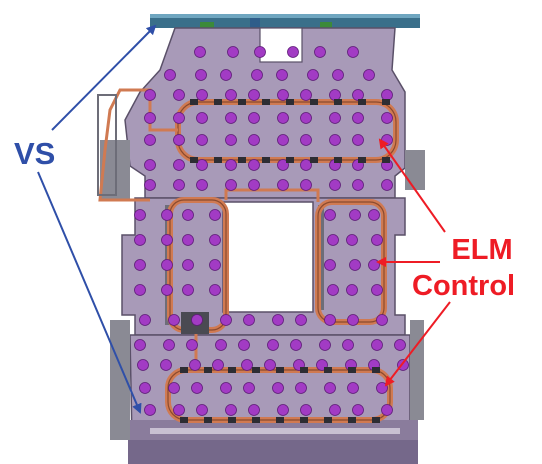 The width and height of the screenshot is (542, 464). I want to click on elm-control-label-line1: ELM, so click(482, 250).